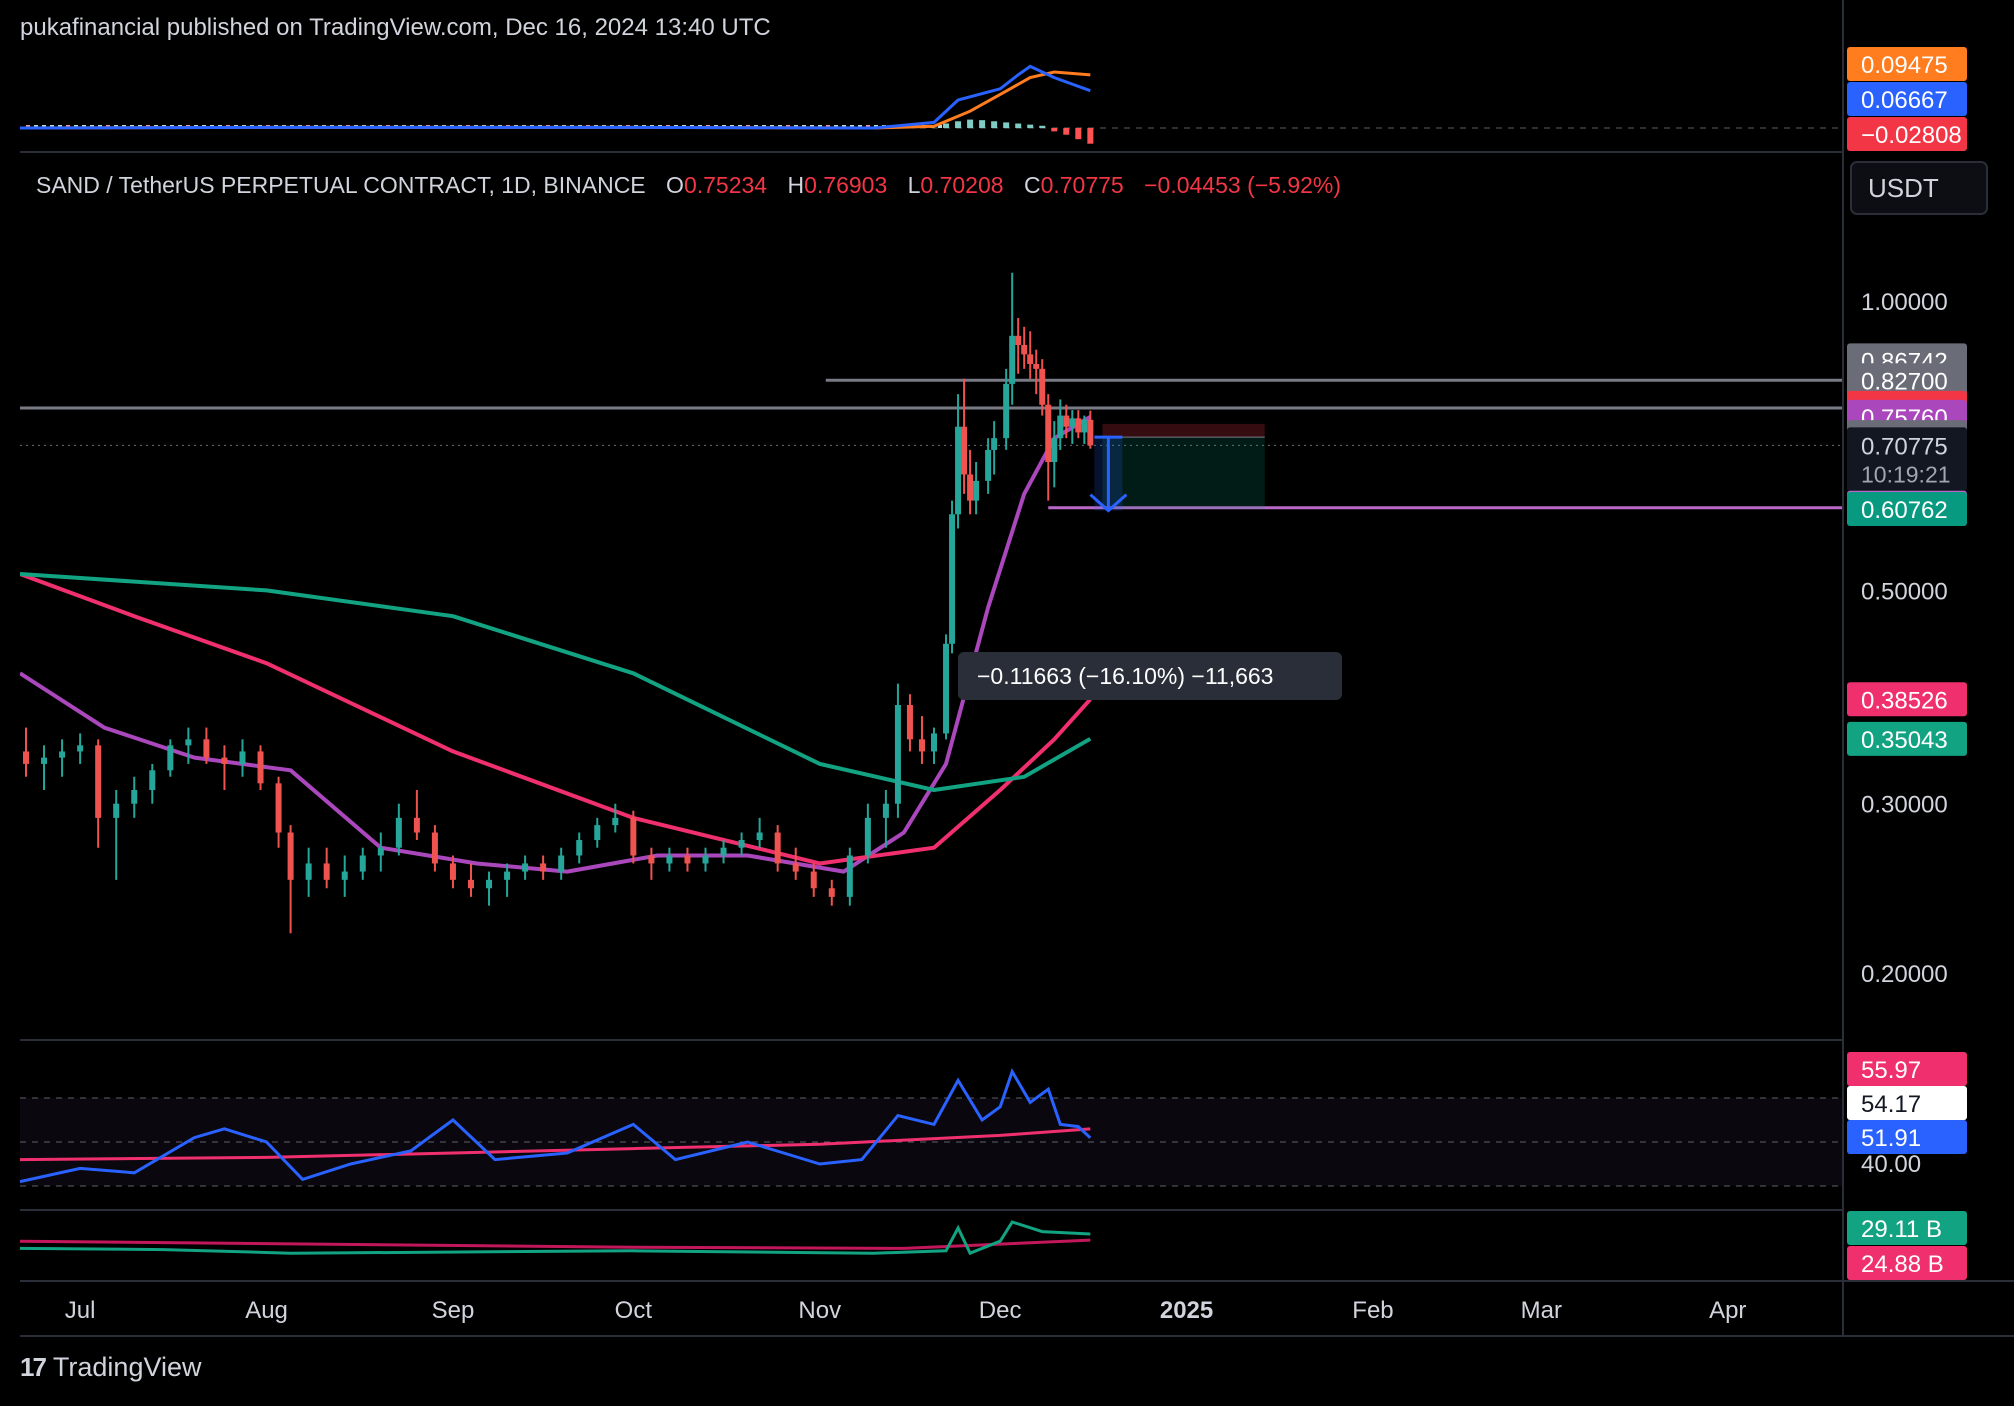 The height and width of the screenshot is (1406, 2014). What do you see at coordinates (1183, 473) in the screenshot?
I see `position-target-zone` at bounding box center [1183, 473].